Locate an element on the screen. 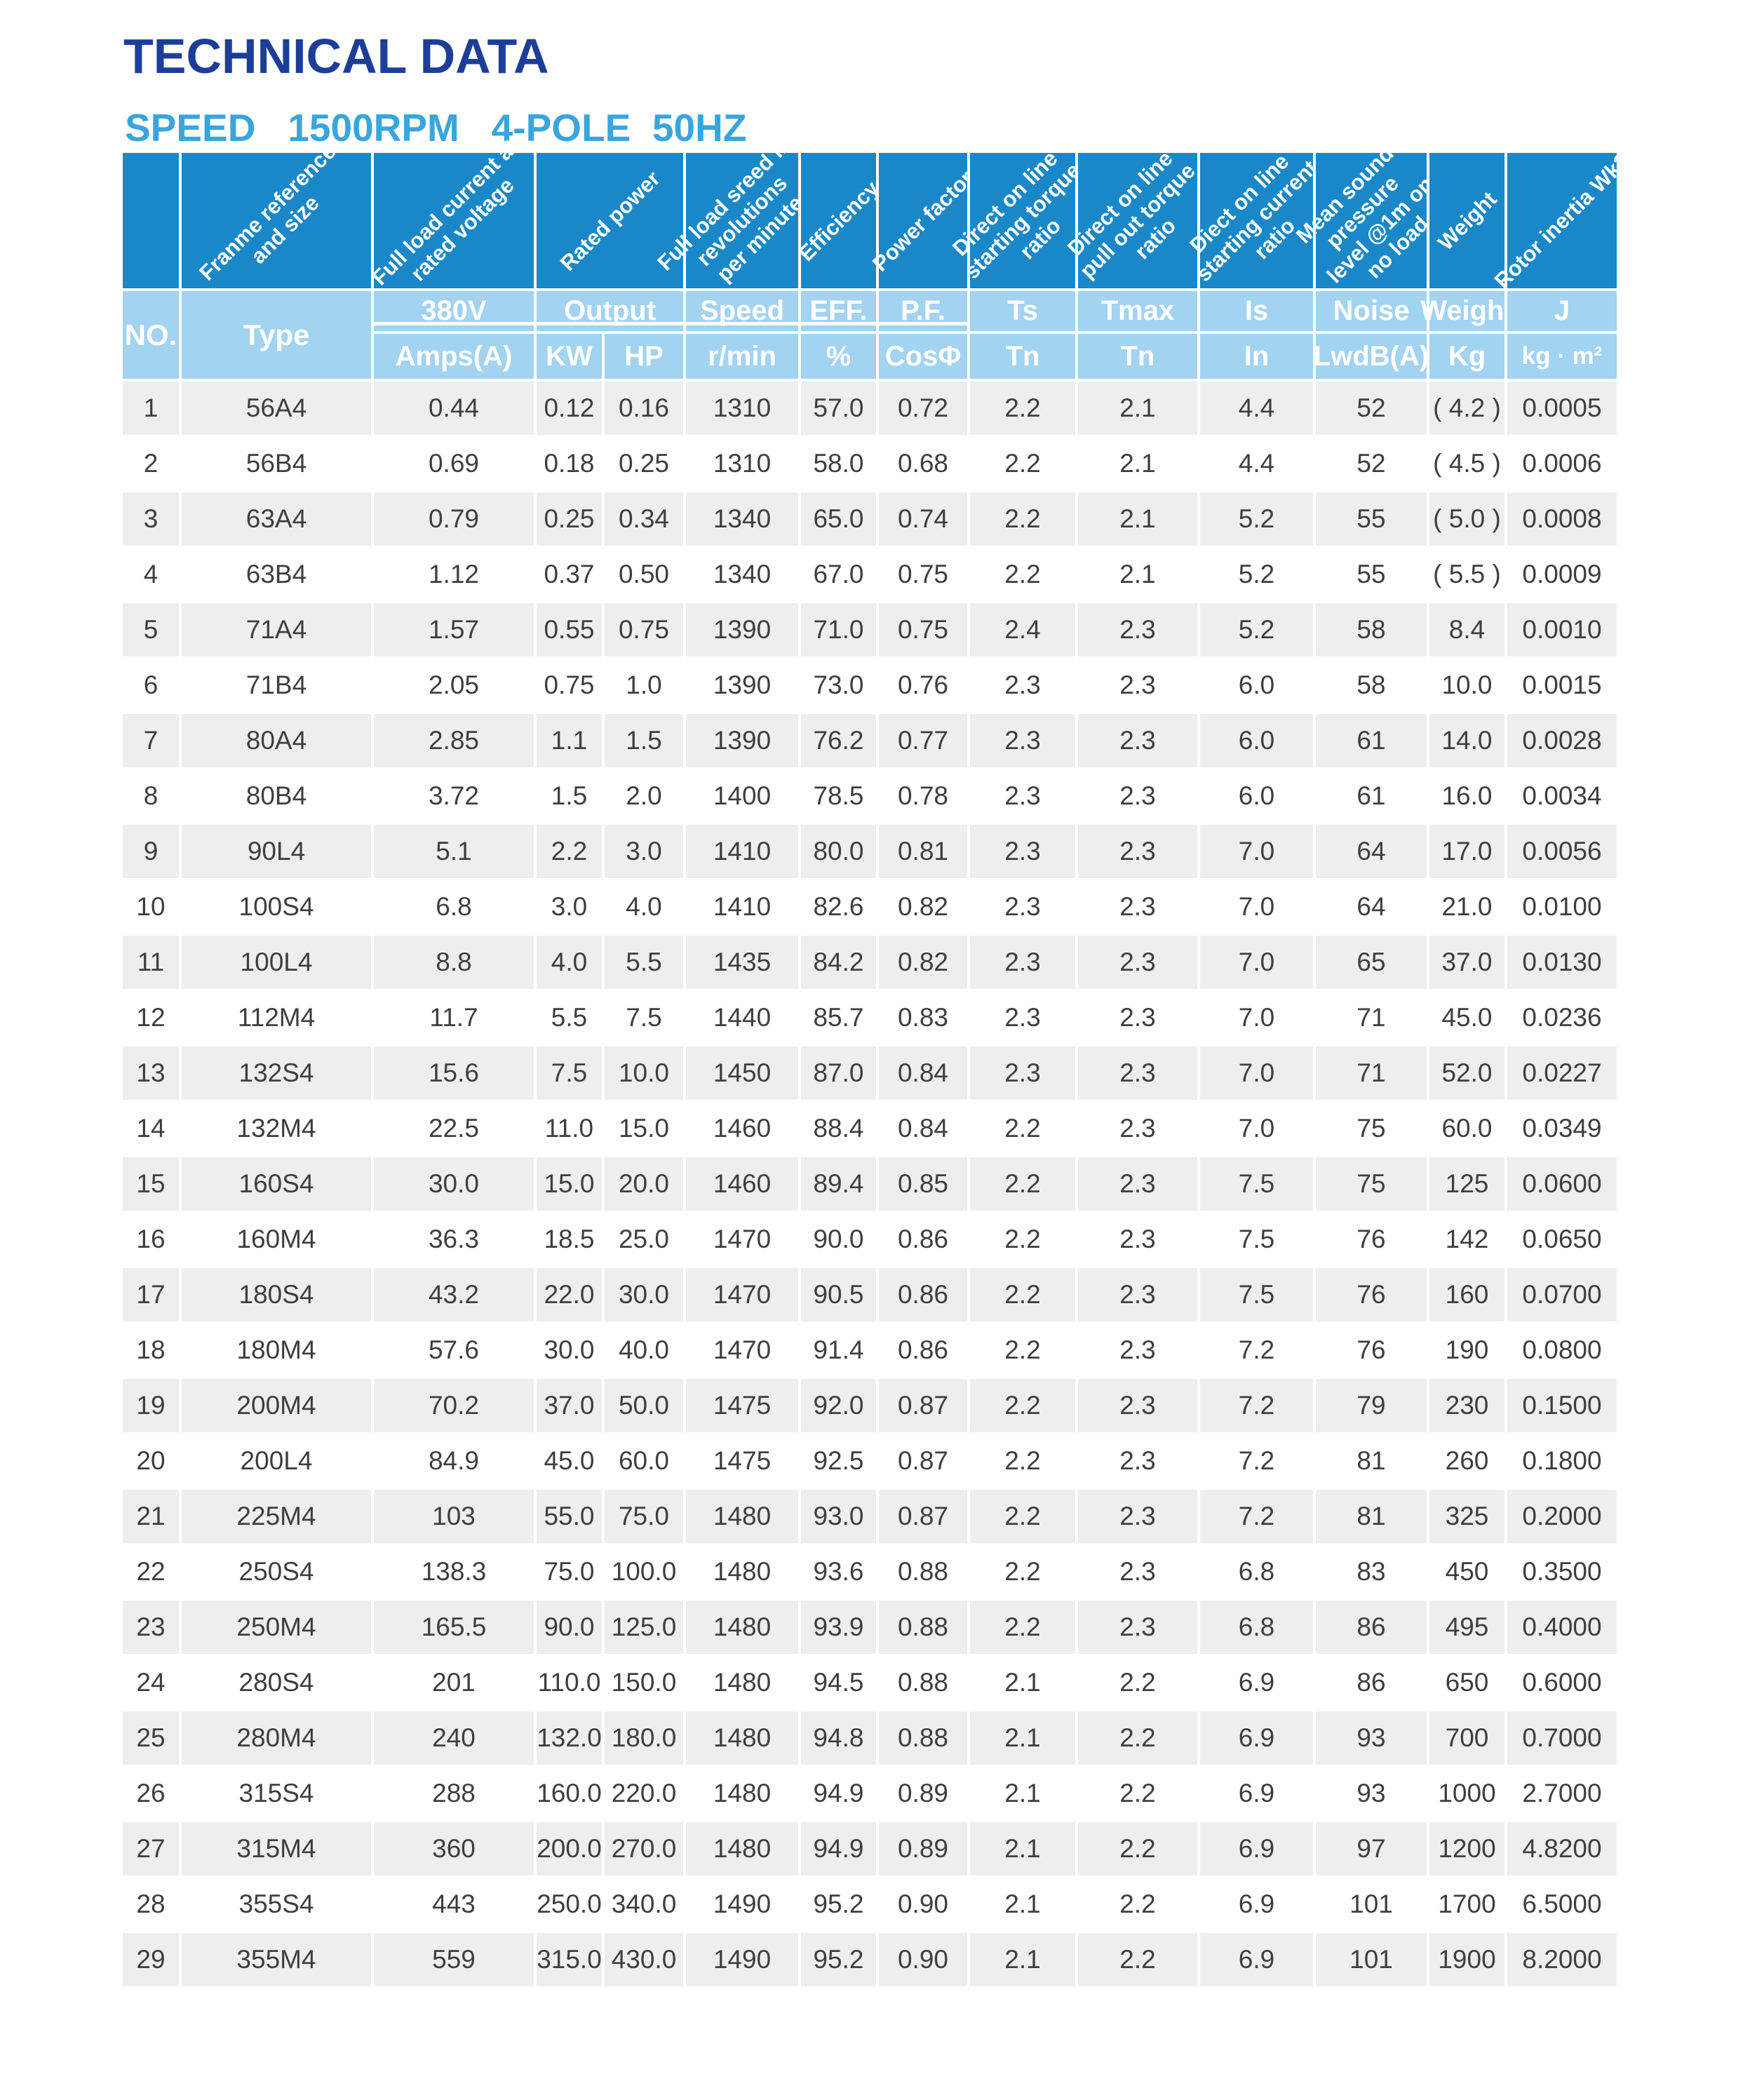 The width and height of the screenshot is (1764, 2074). table-cell: 1000 is located at coordinates (1466, 1794).